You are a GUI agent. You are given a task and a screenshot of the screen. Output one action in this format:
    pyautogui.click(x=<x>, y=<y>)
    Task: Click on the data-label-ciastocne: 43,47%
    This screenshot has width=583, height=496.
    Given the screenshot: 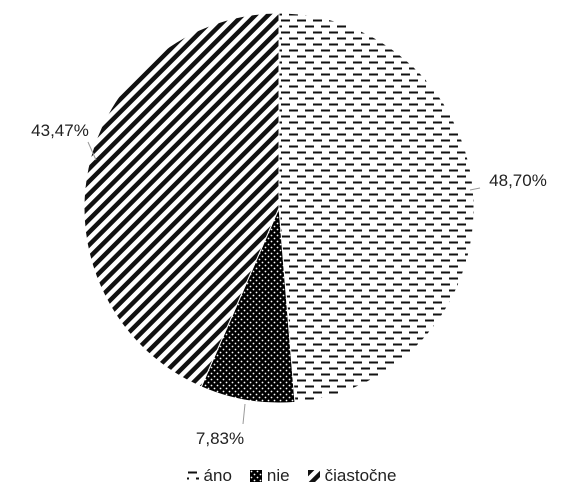 What is the action you would take?
    pyautogui.click(x=60, y=130)
    